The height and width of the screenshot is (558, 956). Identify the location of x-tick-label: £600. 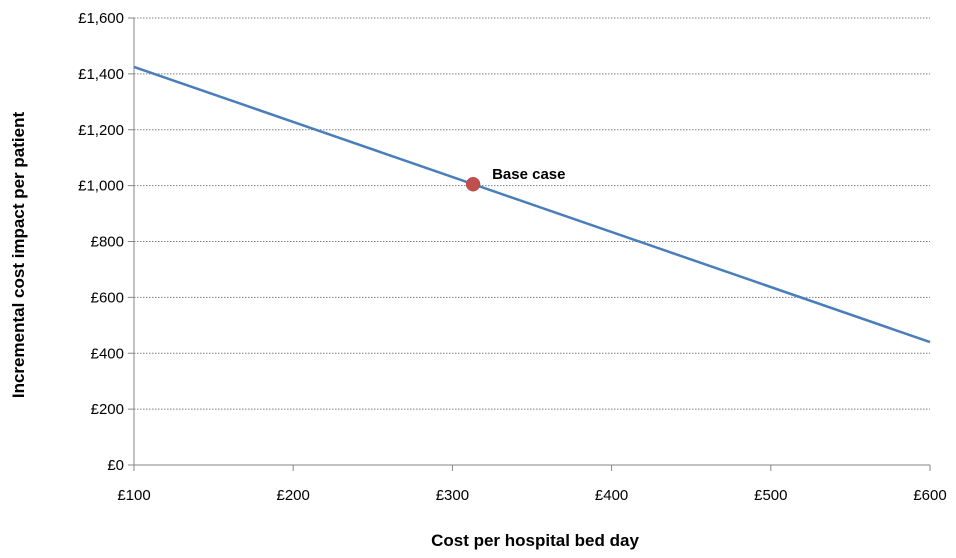
(929, 495).